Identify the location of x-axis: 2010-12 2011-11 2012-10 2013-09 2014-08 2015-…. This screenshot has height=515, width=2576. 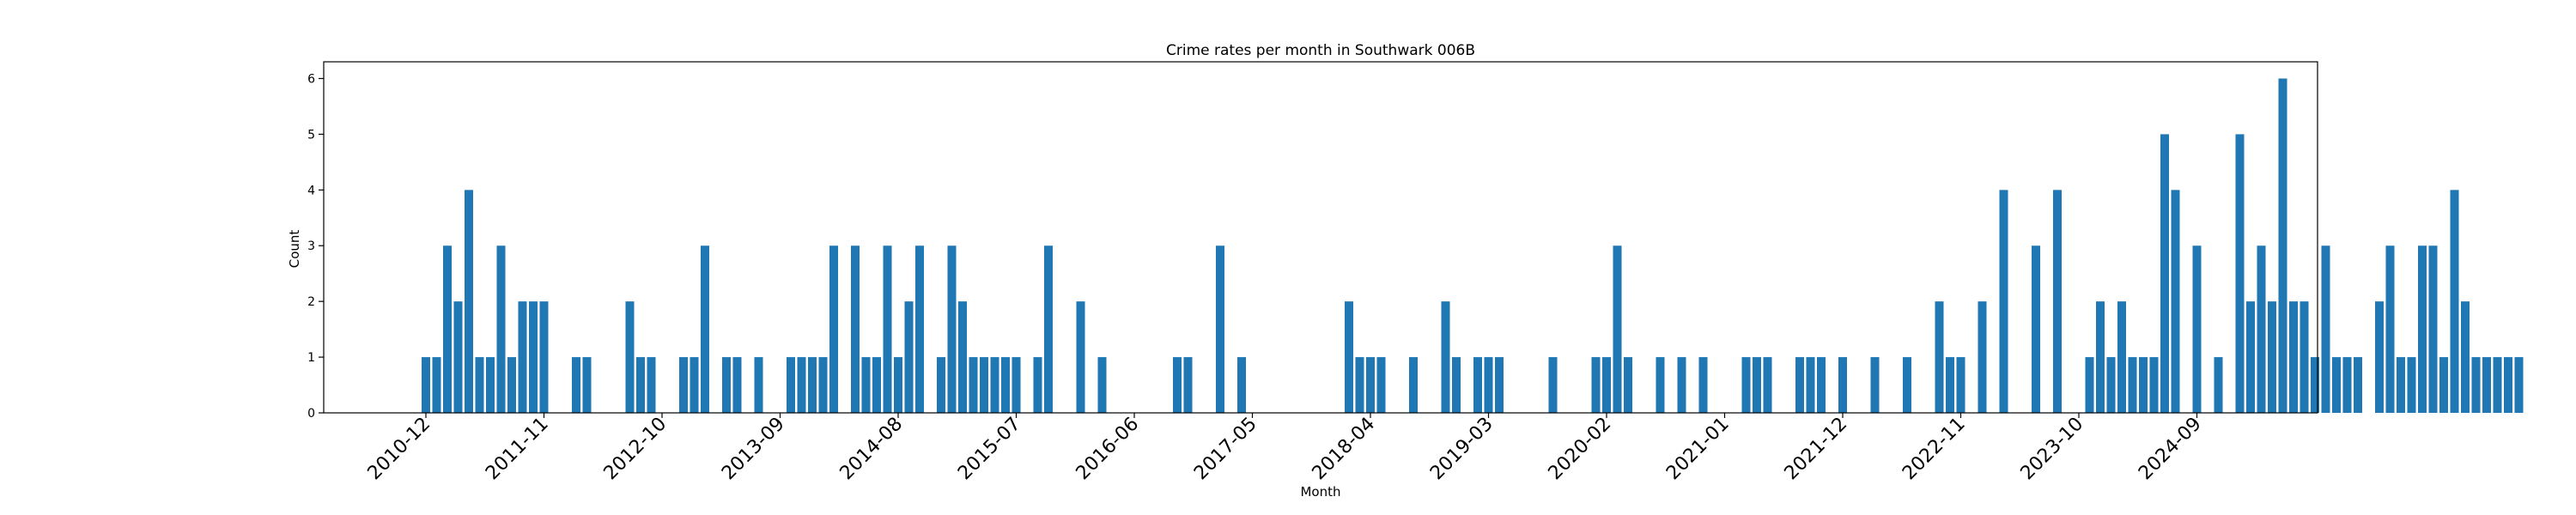
(1285, 448).